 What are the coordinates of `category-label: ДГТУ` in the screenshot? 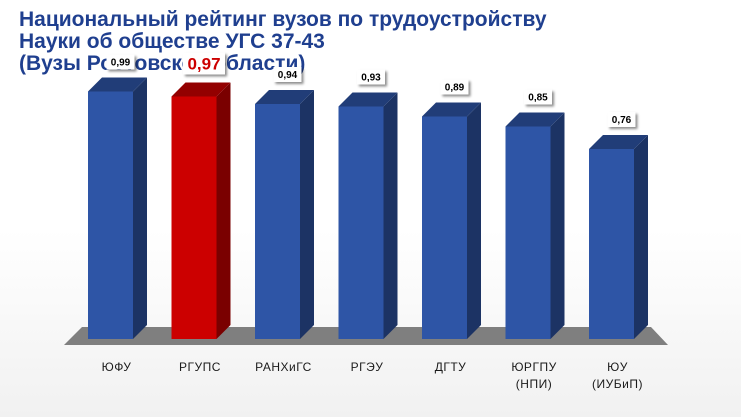 It's located at (451, 367).